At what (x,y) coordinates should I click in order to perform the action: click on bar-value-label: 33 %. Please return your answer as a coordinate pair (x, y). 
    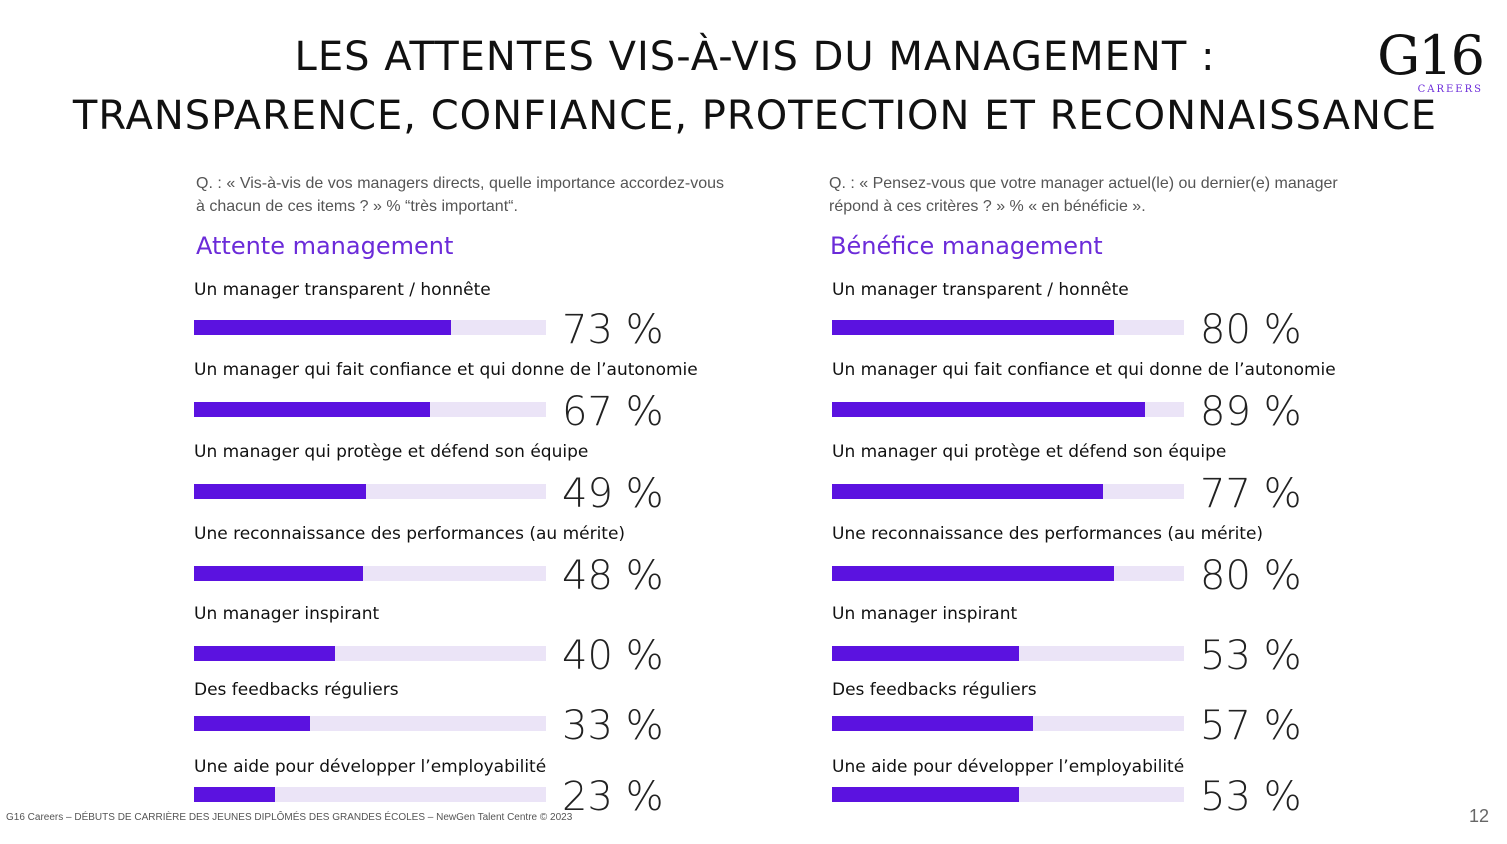
    Looking at the image, I should click on (613, 726).